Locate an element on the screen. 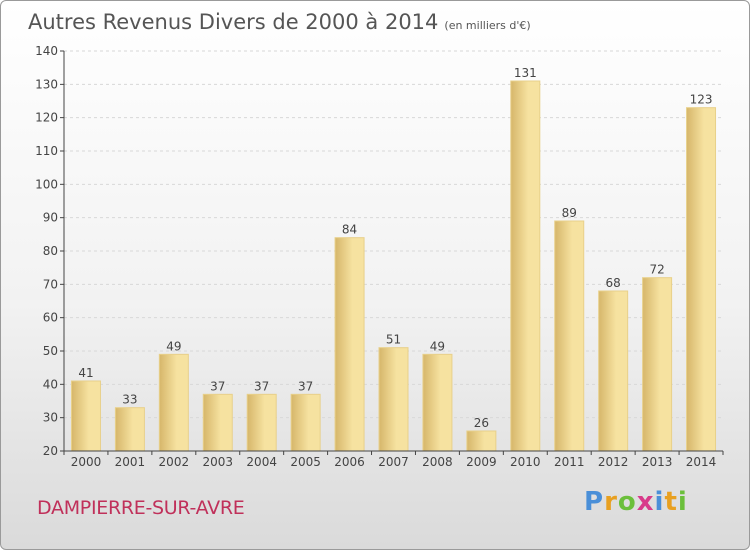 Image resolution: width=750 pixels, height=550 pixels. chart-title-text: Autres Revenus Divers de 2000 à 2014 is located at coordinates (233, 22).